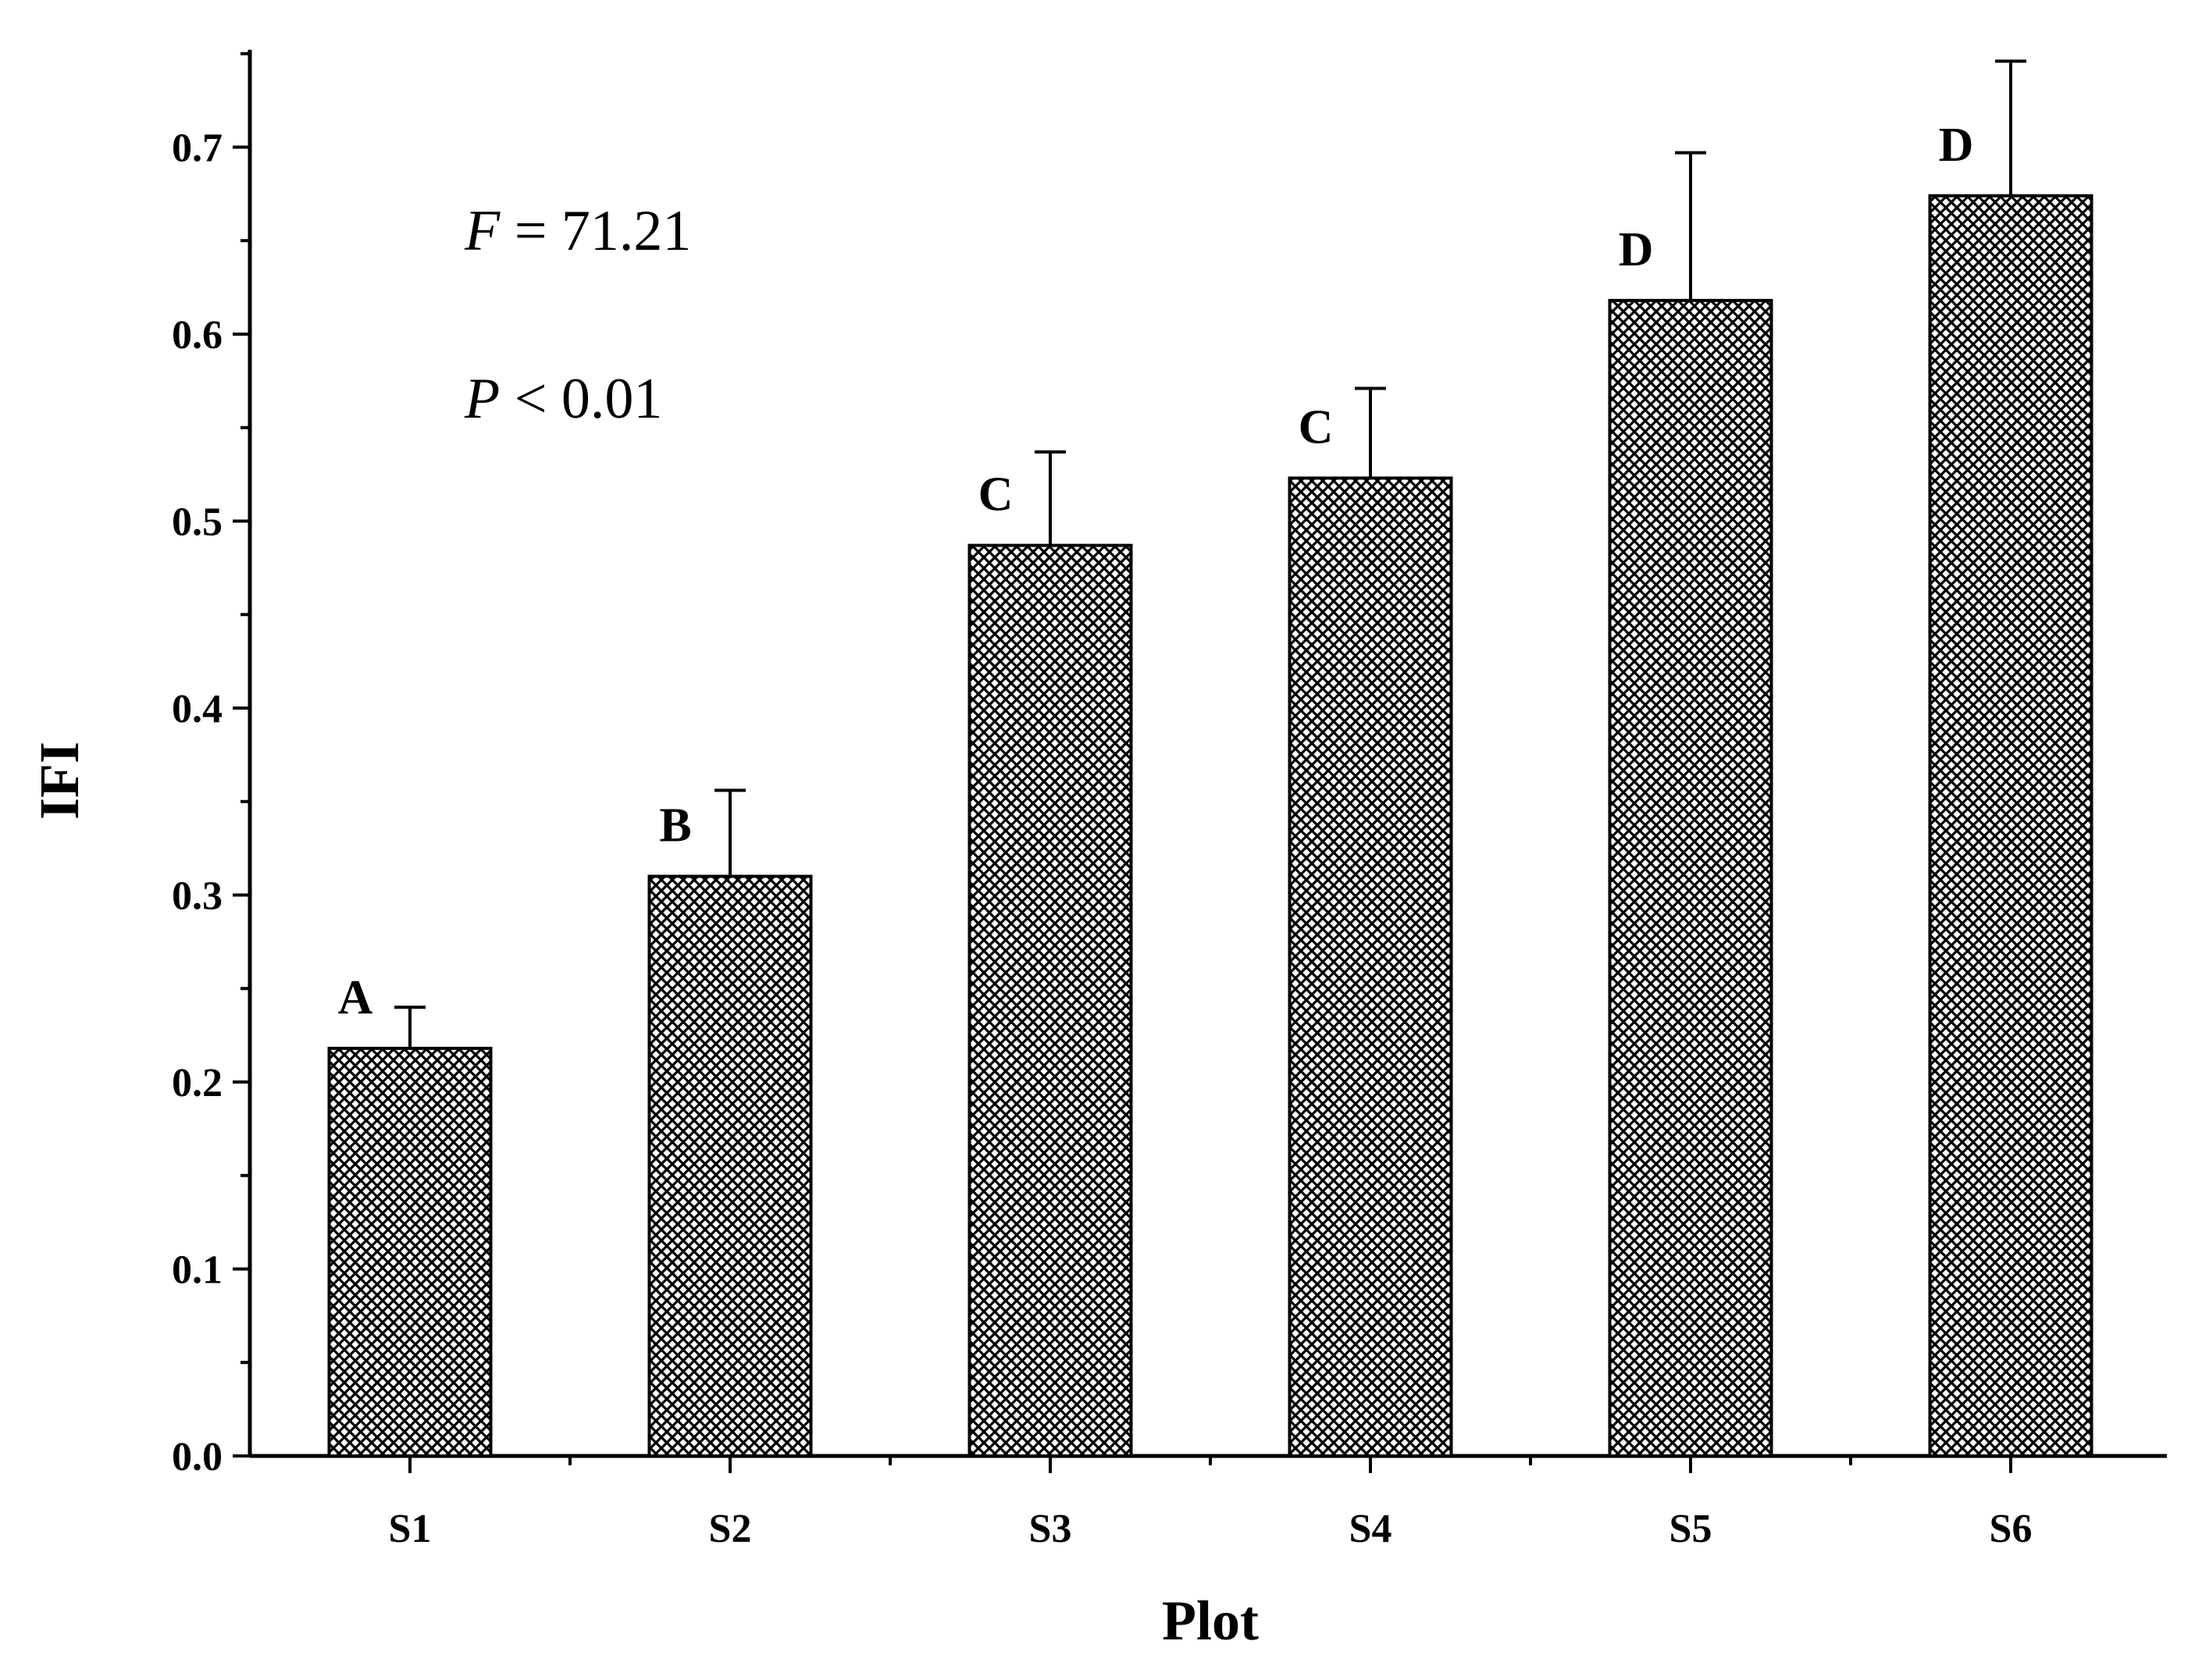 The width and height of the screenshot is (2195, 1680). What do you see at coordinates (197, 1457) in the screenshot?
I see `y-tick-label: 0.0` at bounding box center [197, 1457].